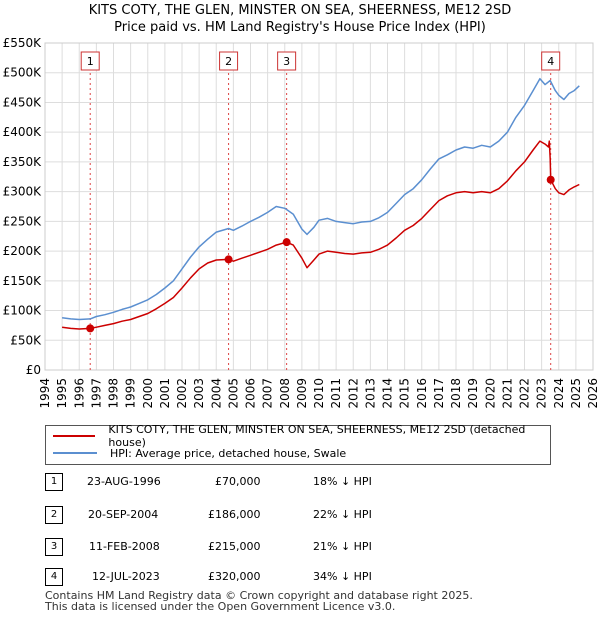 The image size is (600, 620). Describe the element at coordinates (238, 481) in the screenshot. I see `transaction-price: £70,000` at that location.